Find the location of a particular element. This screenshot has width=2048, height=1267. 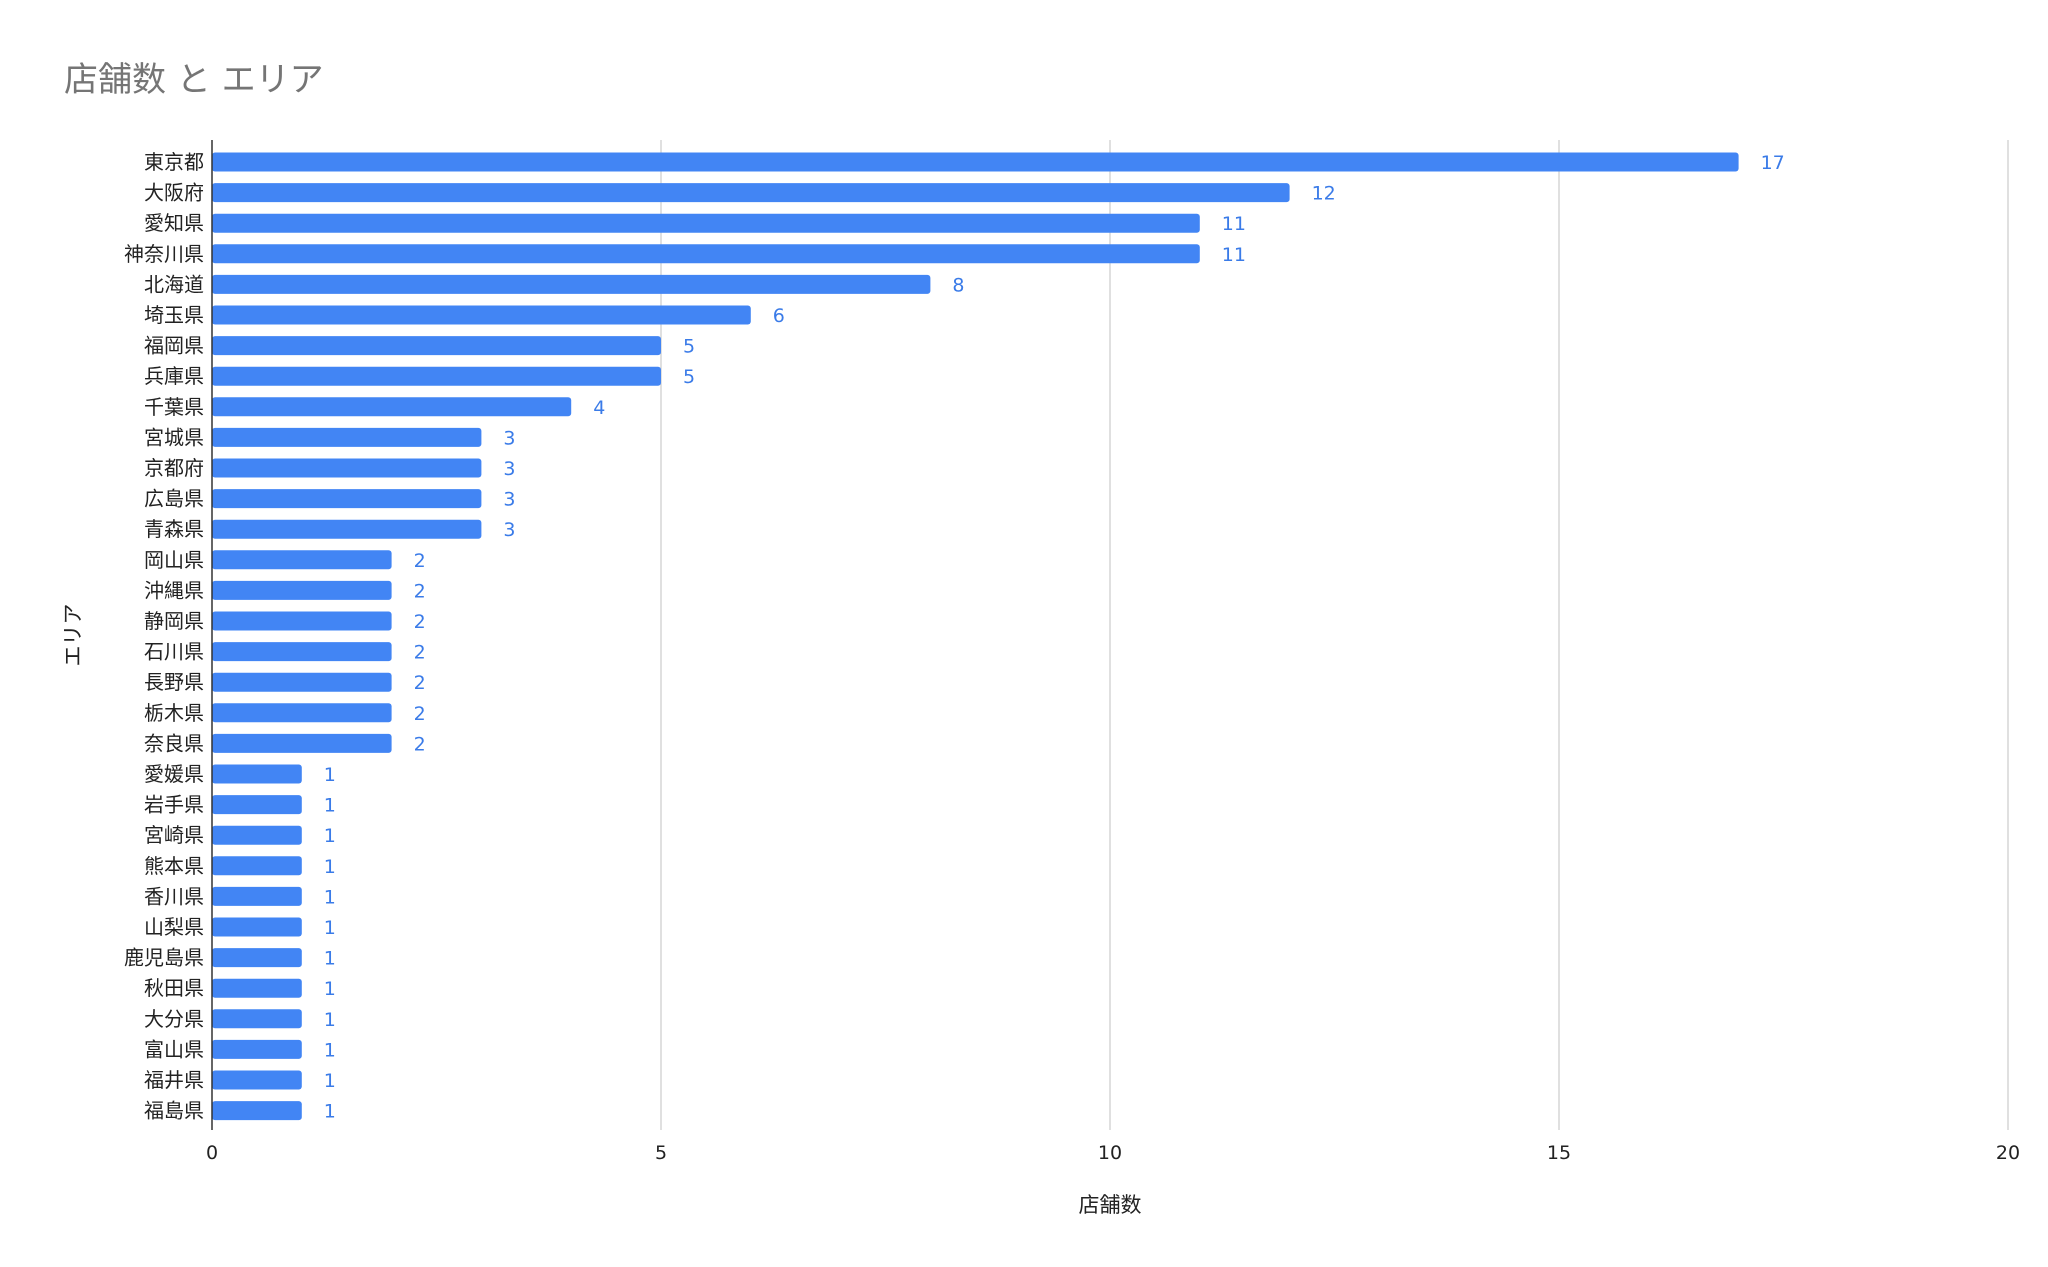

category-label: 長野県 is located at coordinates (174, 682).